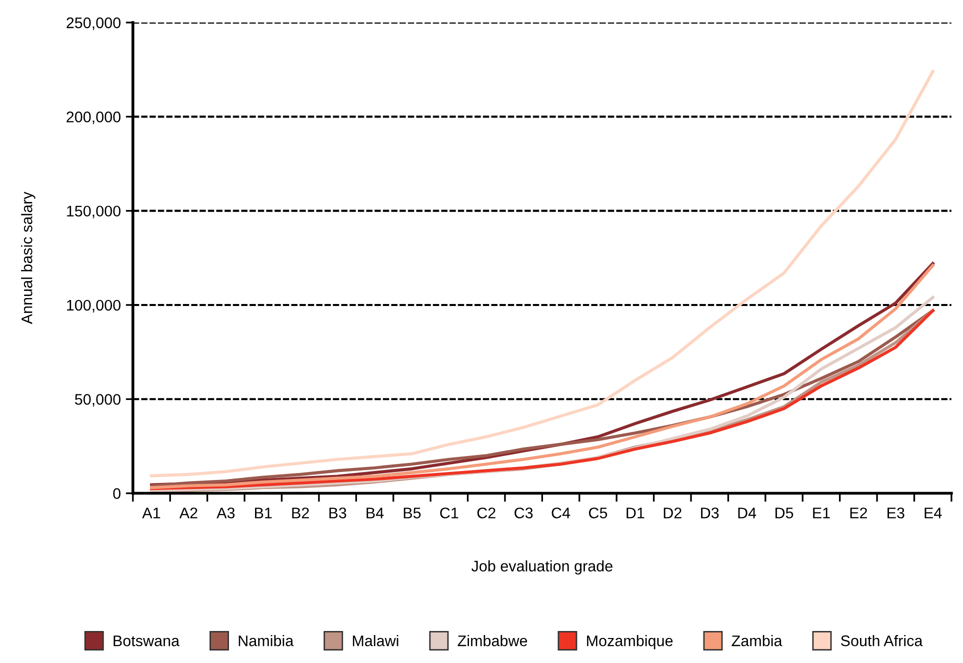 This screenshot has width=963, height=663. Describe the element at coordinates (523, 513) in the screenshot. I see `x-tick-label: C3` at that location.